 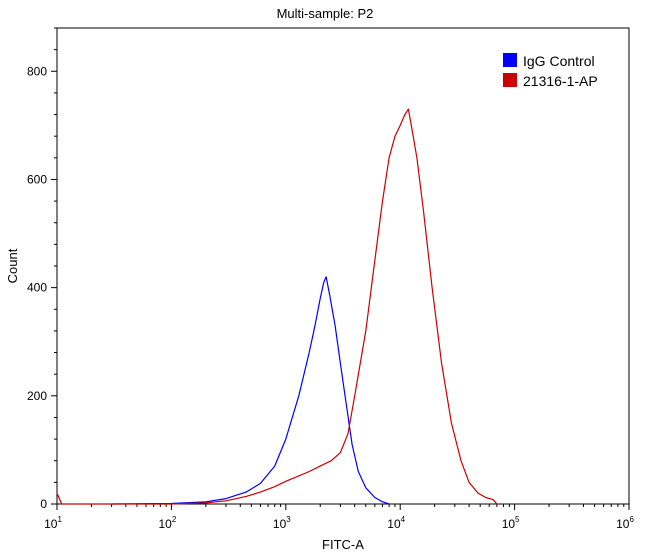 I want to click on x-axis-label: FITC-A, so click(x=343, y=544).